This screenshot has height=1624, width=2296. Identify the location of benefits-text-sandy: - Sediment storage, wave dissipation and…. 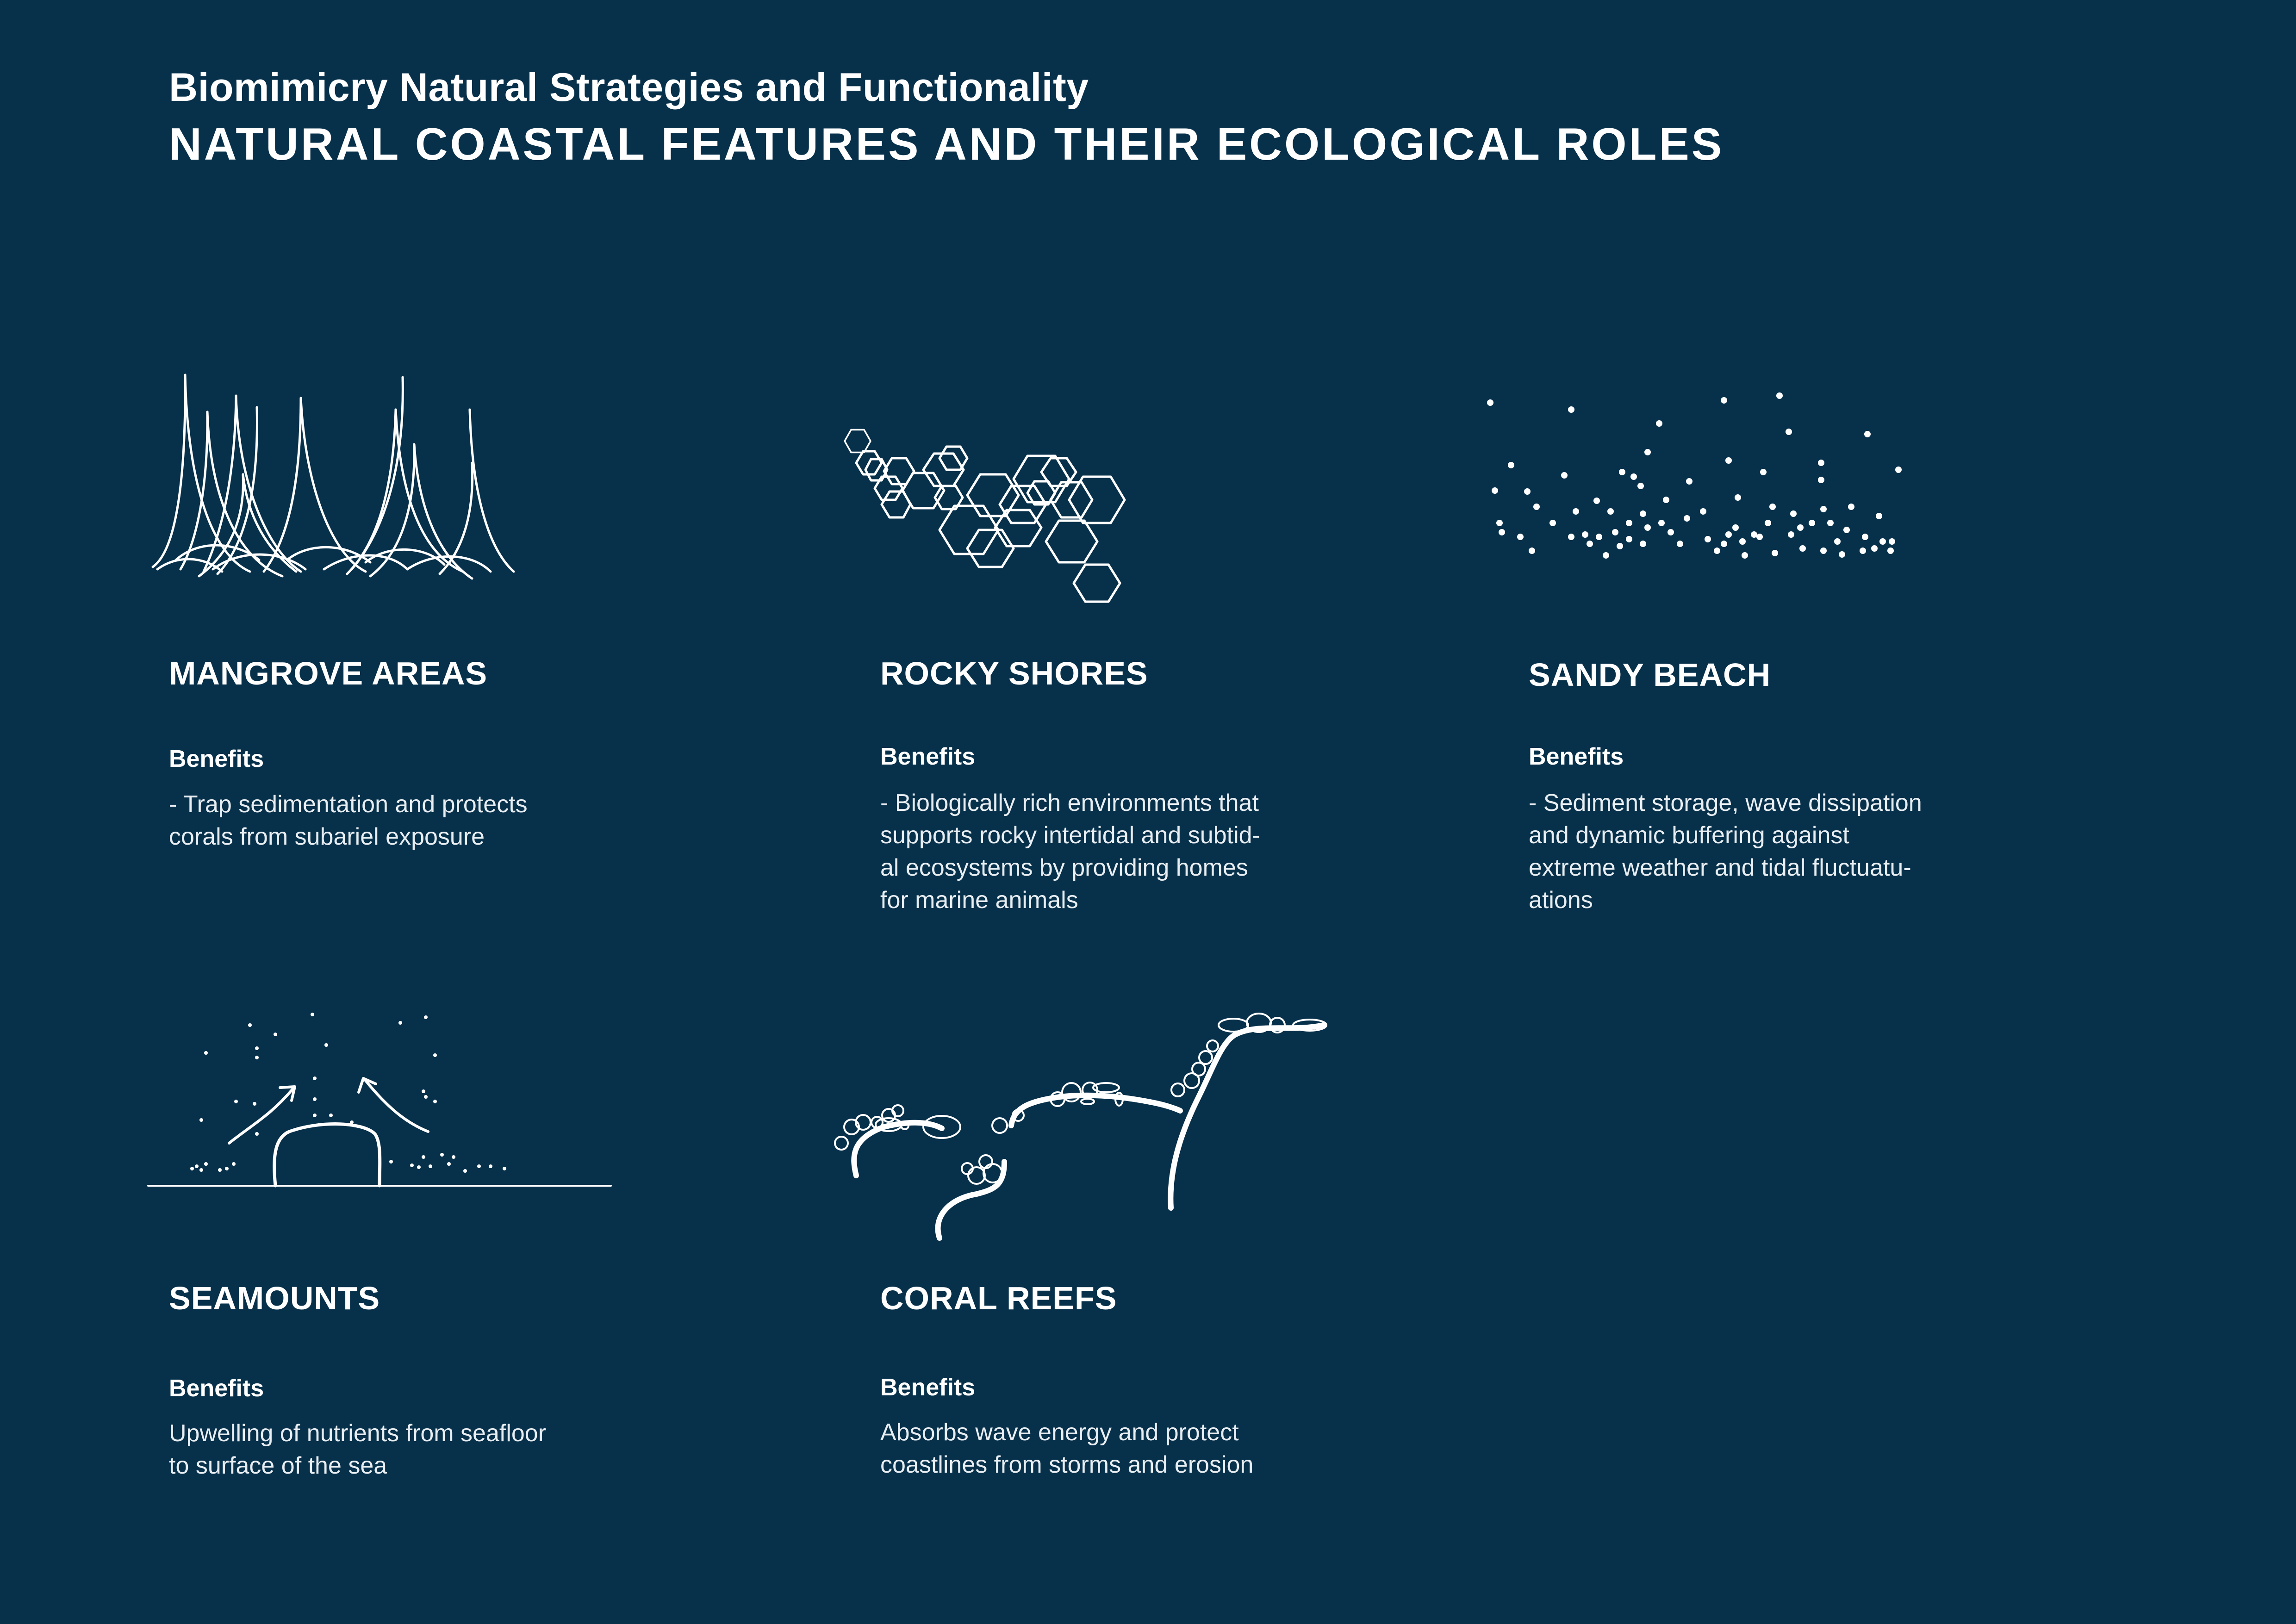
(1725, 852).